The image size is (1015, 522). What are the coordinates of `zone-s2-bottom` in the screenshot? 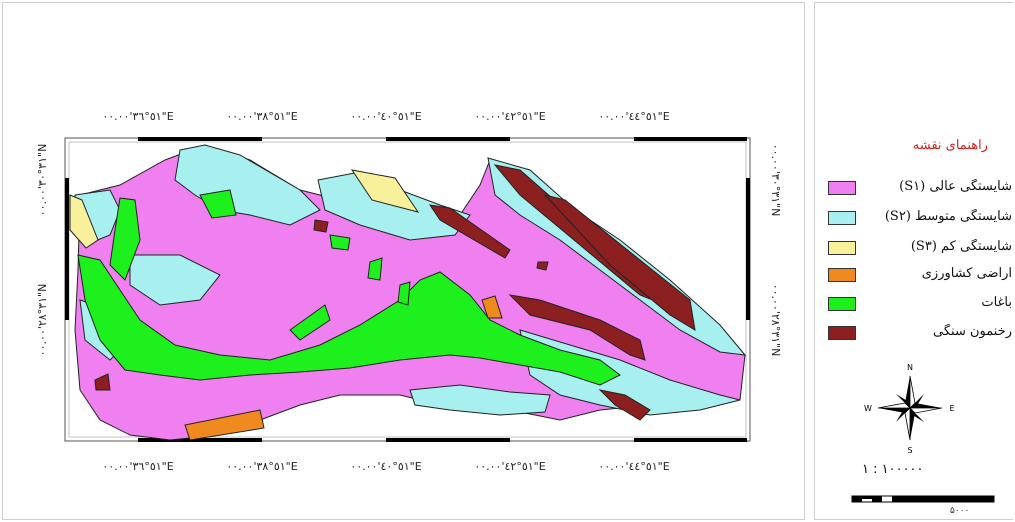 It's located at (480, 400).